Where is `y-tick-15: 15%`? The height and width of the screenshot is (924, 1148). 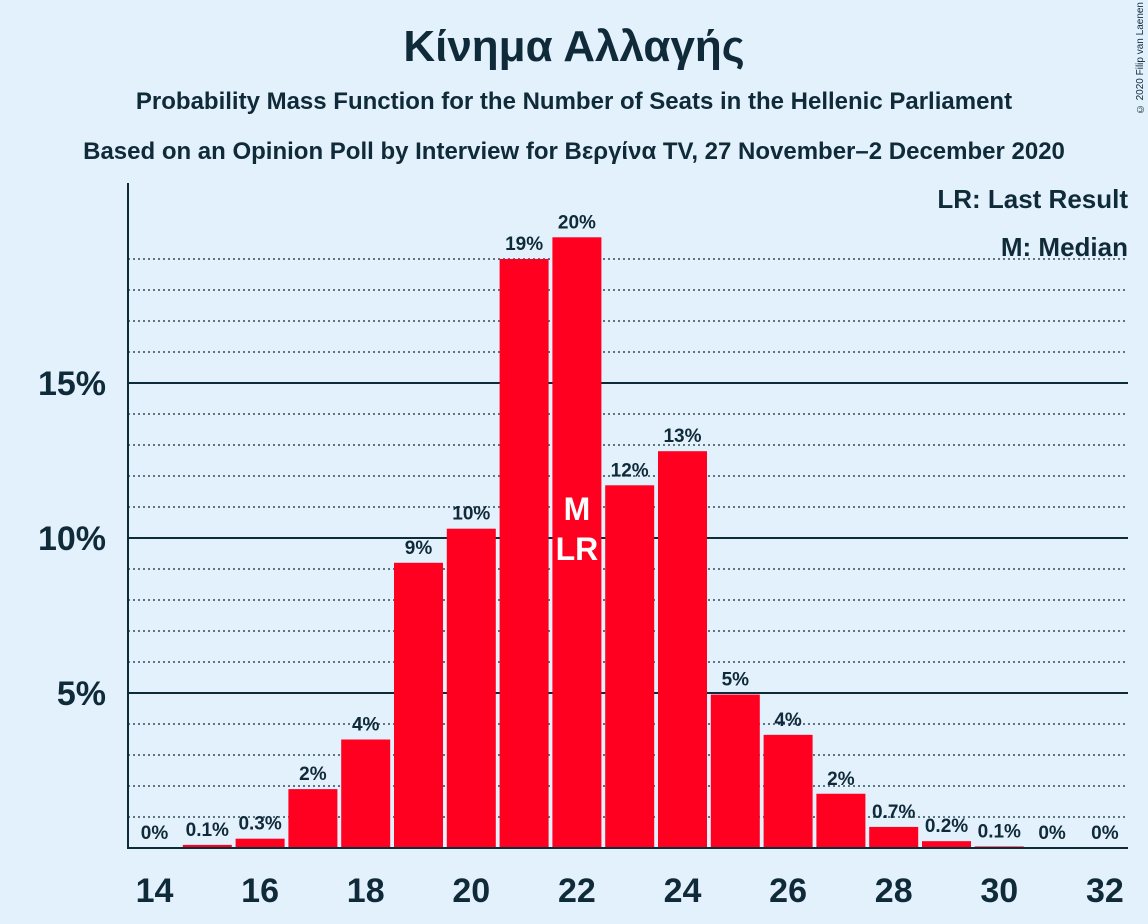
y-tick-15: 15% is located at coordinates (72, 384).